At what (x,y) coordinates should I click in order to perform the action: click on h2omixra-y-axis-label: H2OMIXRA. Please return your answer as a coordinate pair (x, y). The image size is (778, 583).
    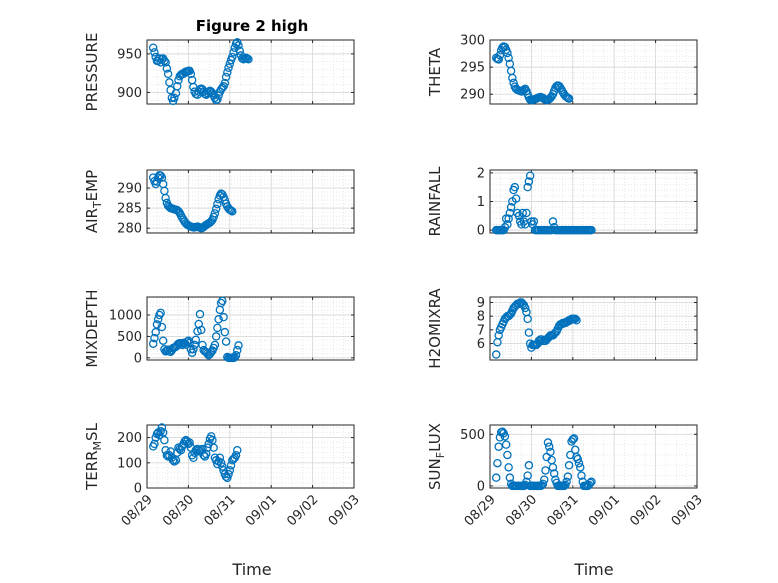
    Looking at the image, I should click on (435, 328).